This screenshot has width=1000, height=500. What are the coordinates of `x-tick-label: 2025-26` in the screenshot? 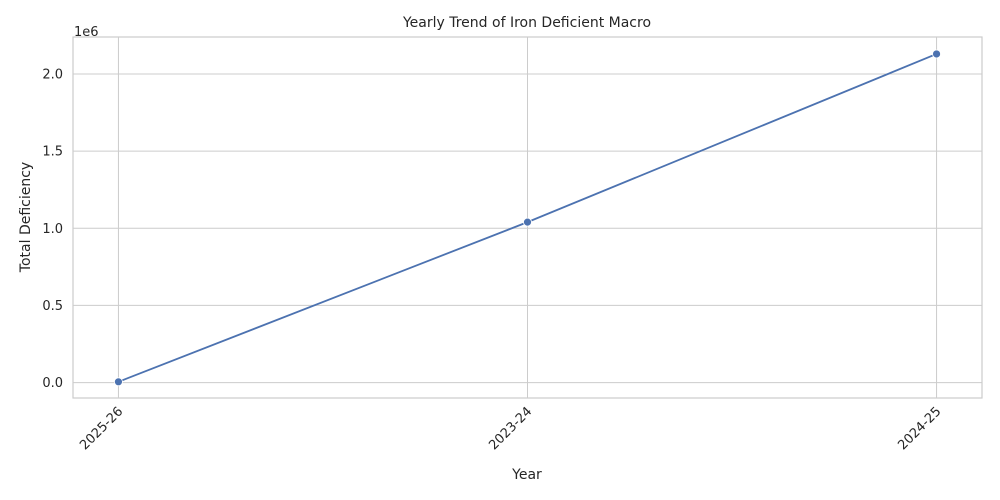 It's located at (101, 428).